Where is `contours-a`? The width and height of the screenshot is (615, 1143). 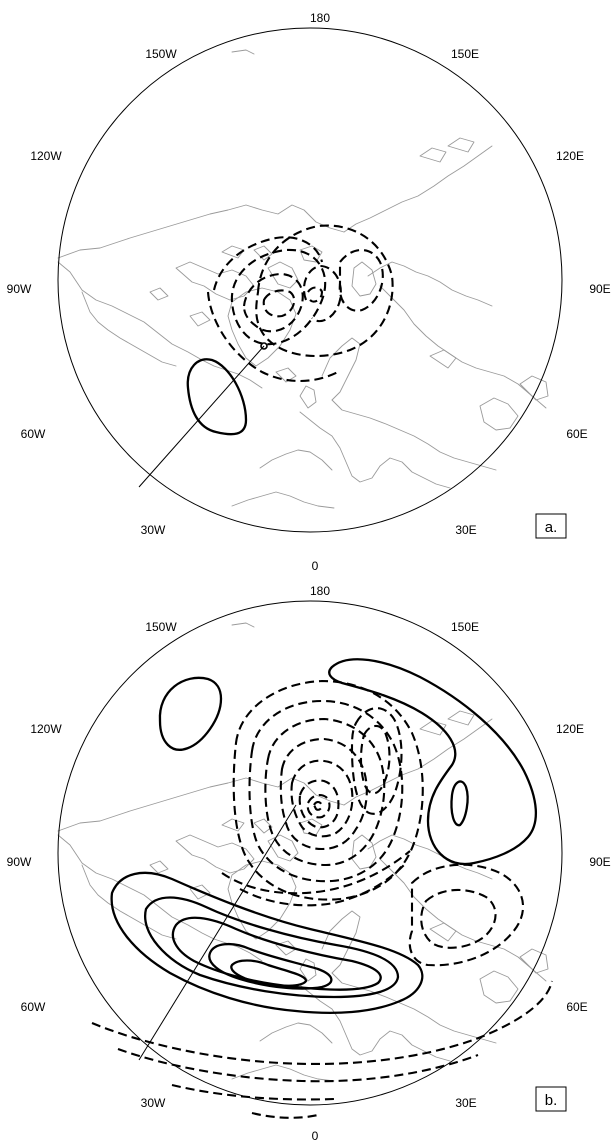 contours-a is located at coordinates (290, 330).